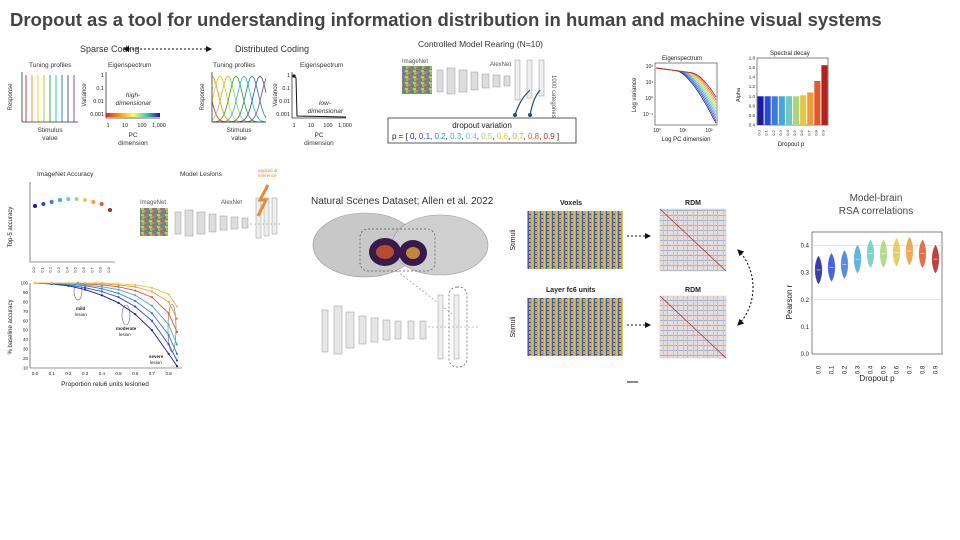 This screenshot has height=540, width=960. What do you see at coordinates (739, 94) in the screenshot?
I see `spectral-ylabel: Alpha` at bounding box center [739, 94].